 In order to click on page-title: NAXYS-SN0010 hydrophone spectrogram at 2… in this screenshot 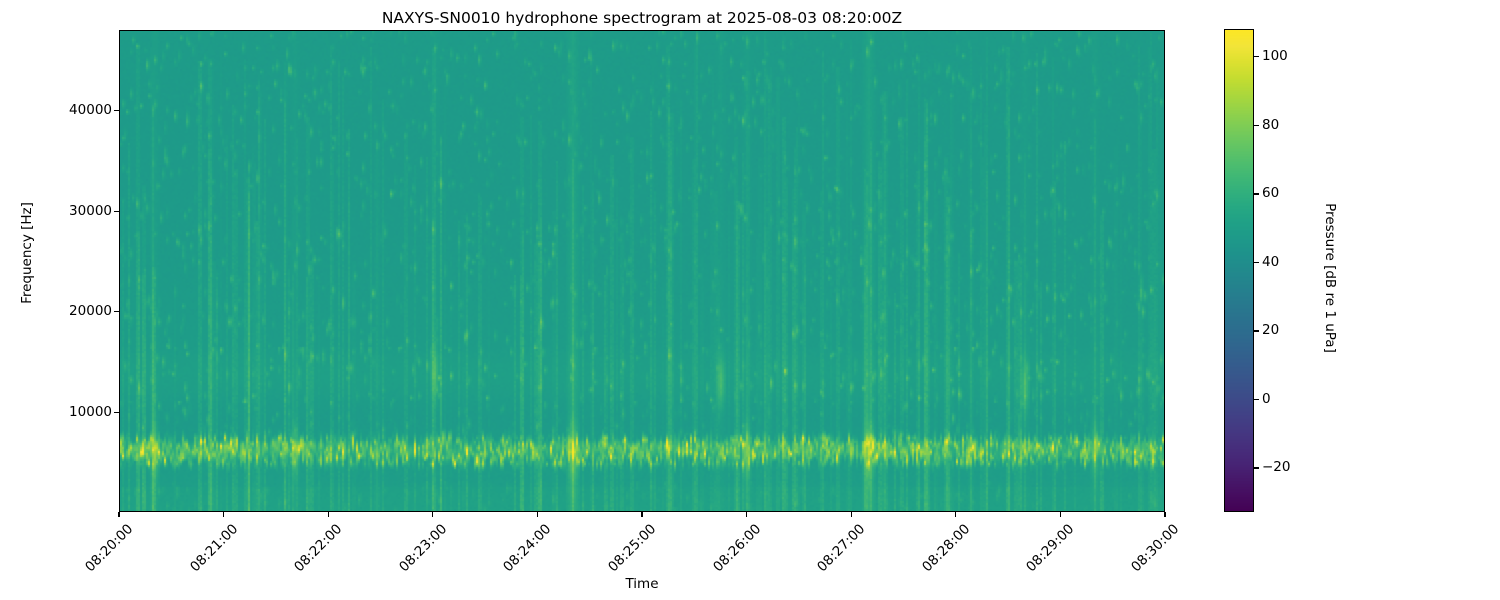, I will do `click(642, 18)`.